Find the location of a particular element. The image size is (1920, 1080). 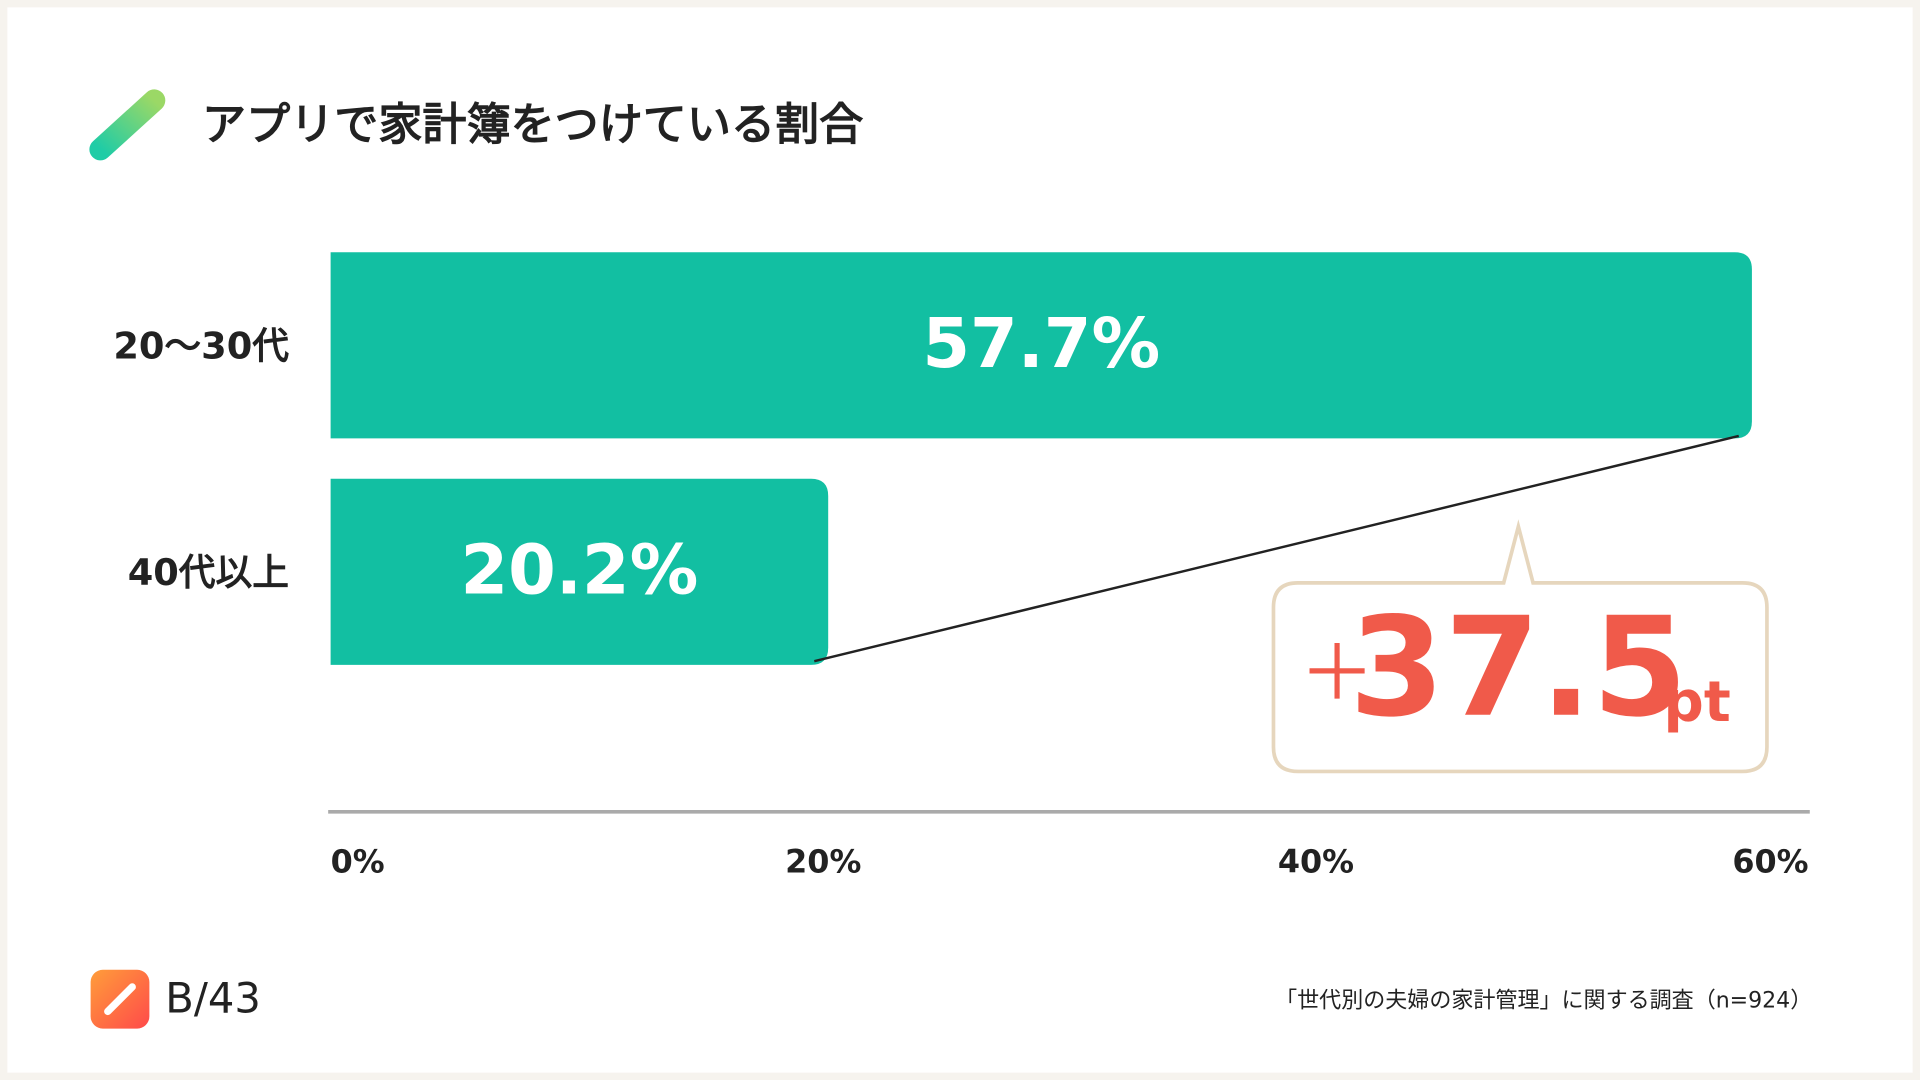

logo-slash is located at coordinates (120, 999).